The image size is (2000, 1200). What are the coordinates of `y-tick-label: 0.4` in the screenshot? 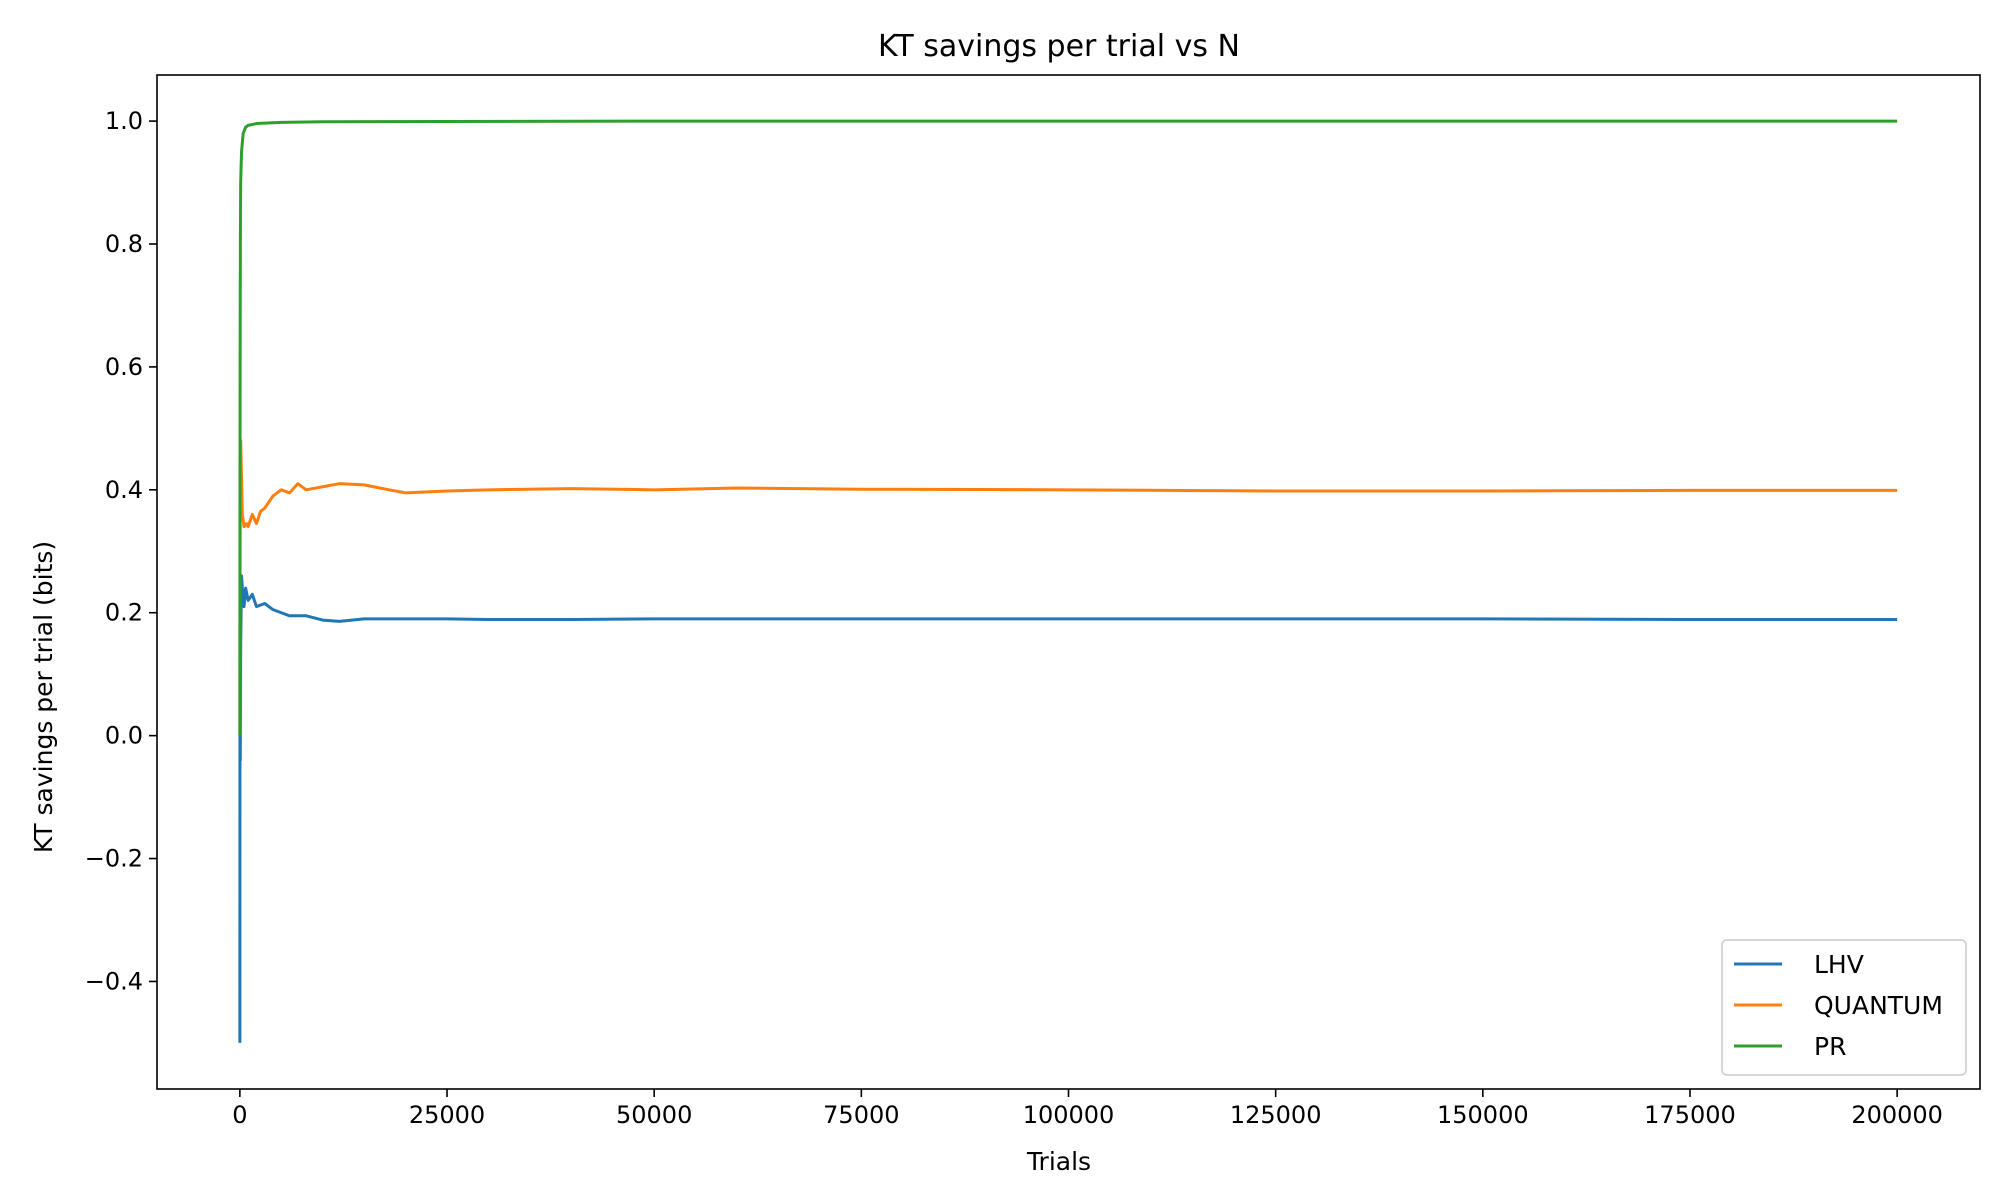 It's located at (124, 490).